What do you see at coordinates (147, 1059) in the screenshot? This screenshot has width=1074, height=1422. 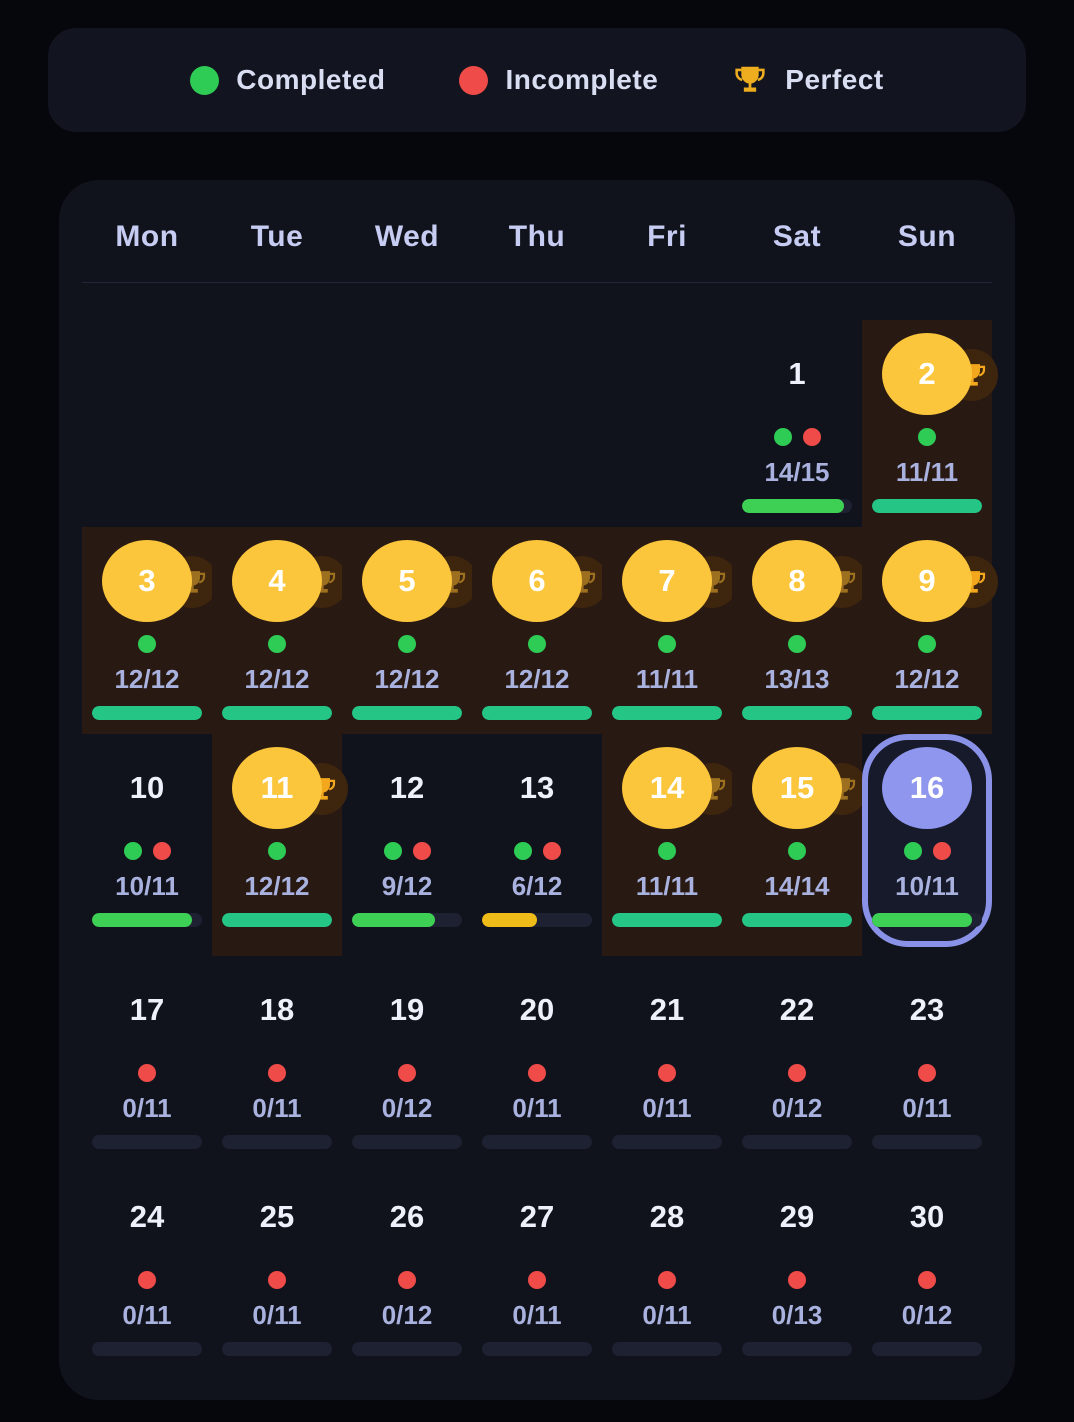 I see `day-cell-17: 17 0/11` at bounding box center [147, 1059].